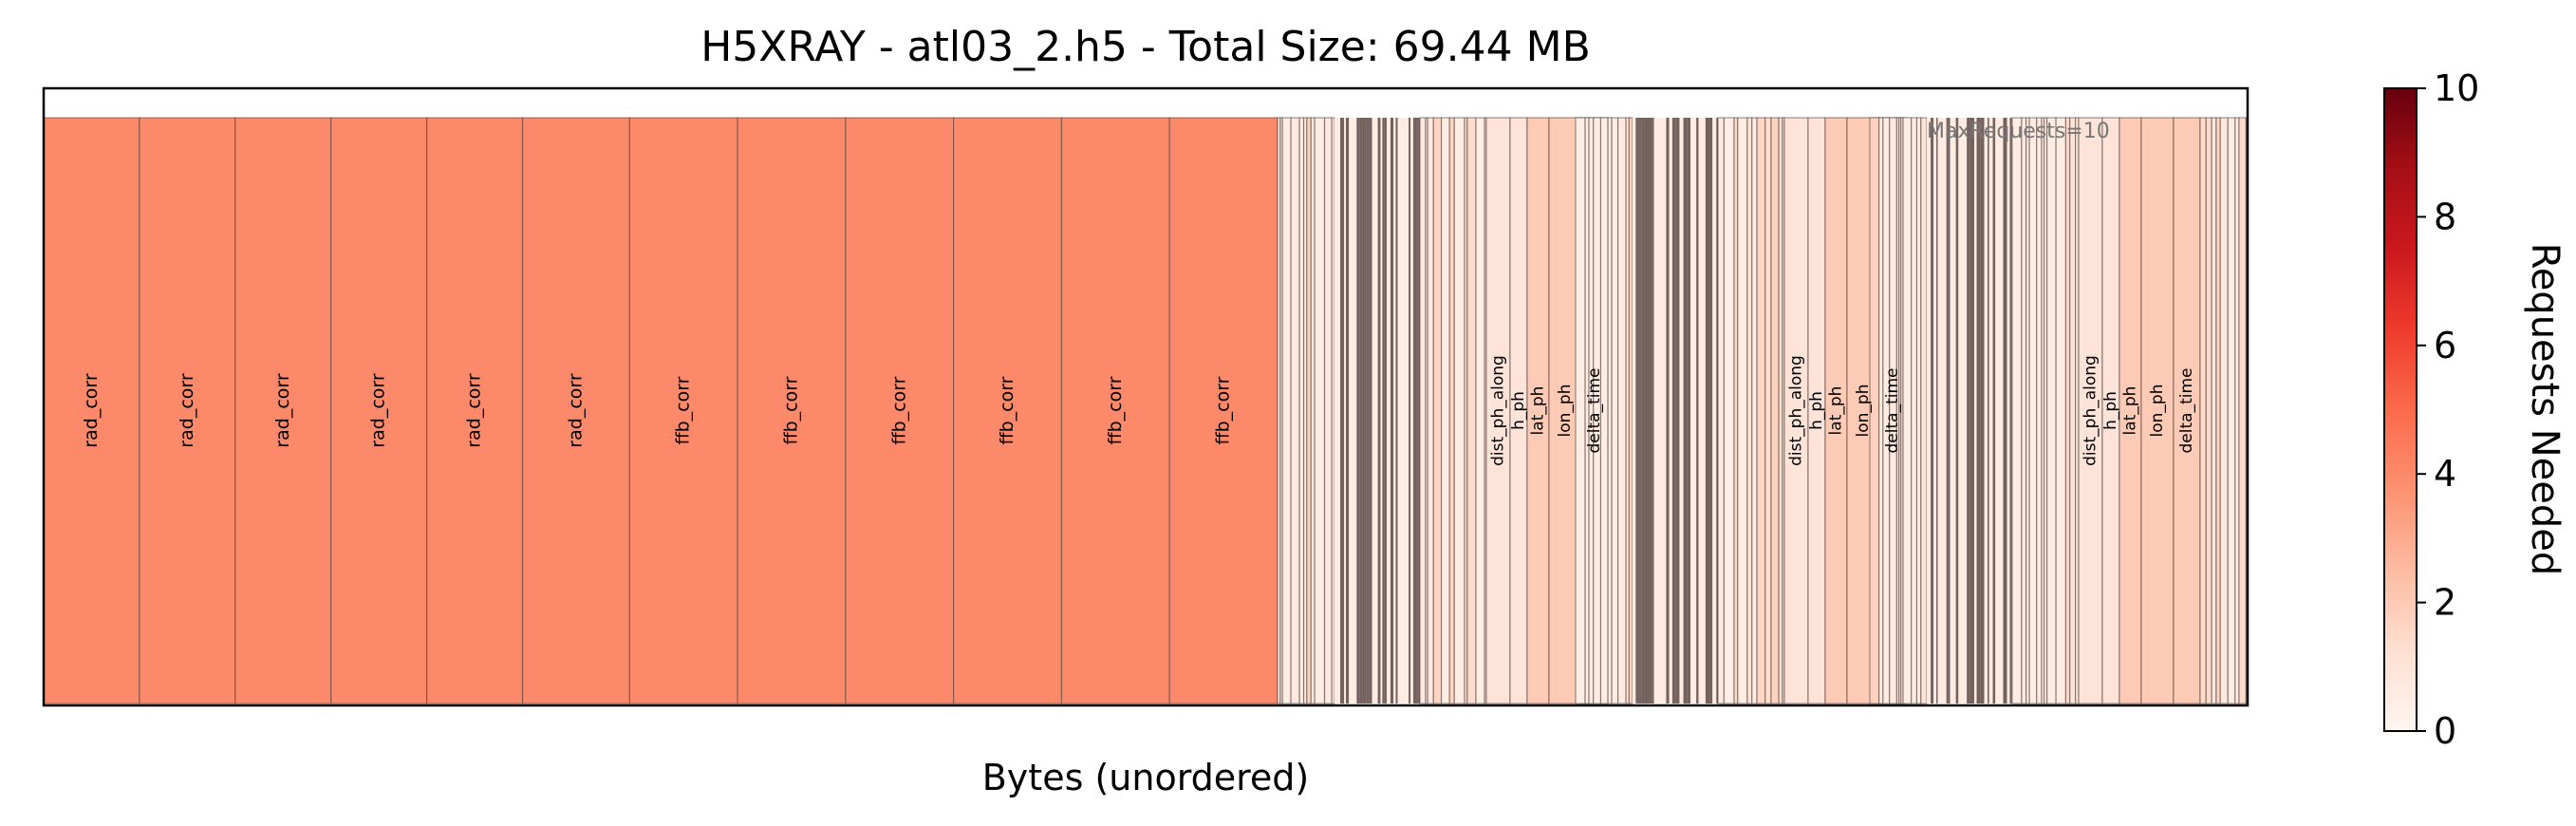  Describe the element at coordinates (2445, 345) in the screenshot. I see `colorbar-tick-label: 6` at that location.